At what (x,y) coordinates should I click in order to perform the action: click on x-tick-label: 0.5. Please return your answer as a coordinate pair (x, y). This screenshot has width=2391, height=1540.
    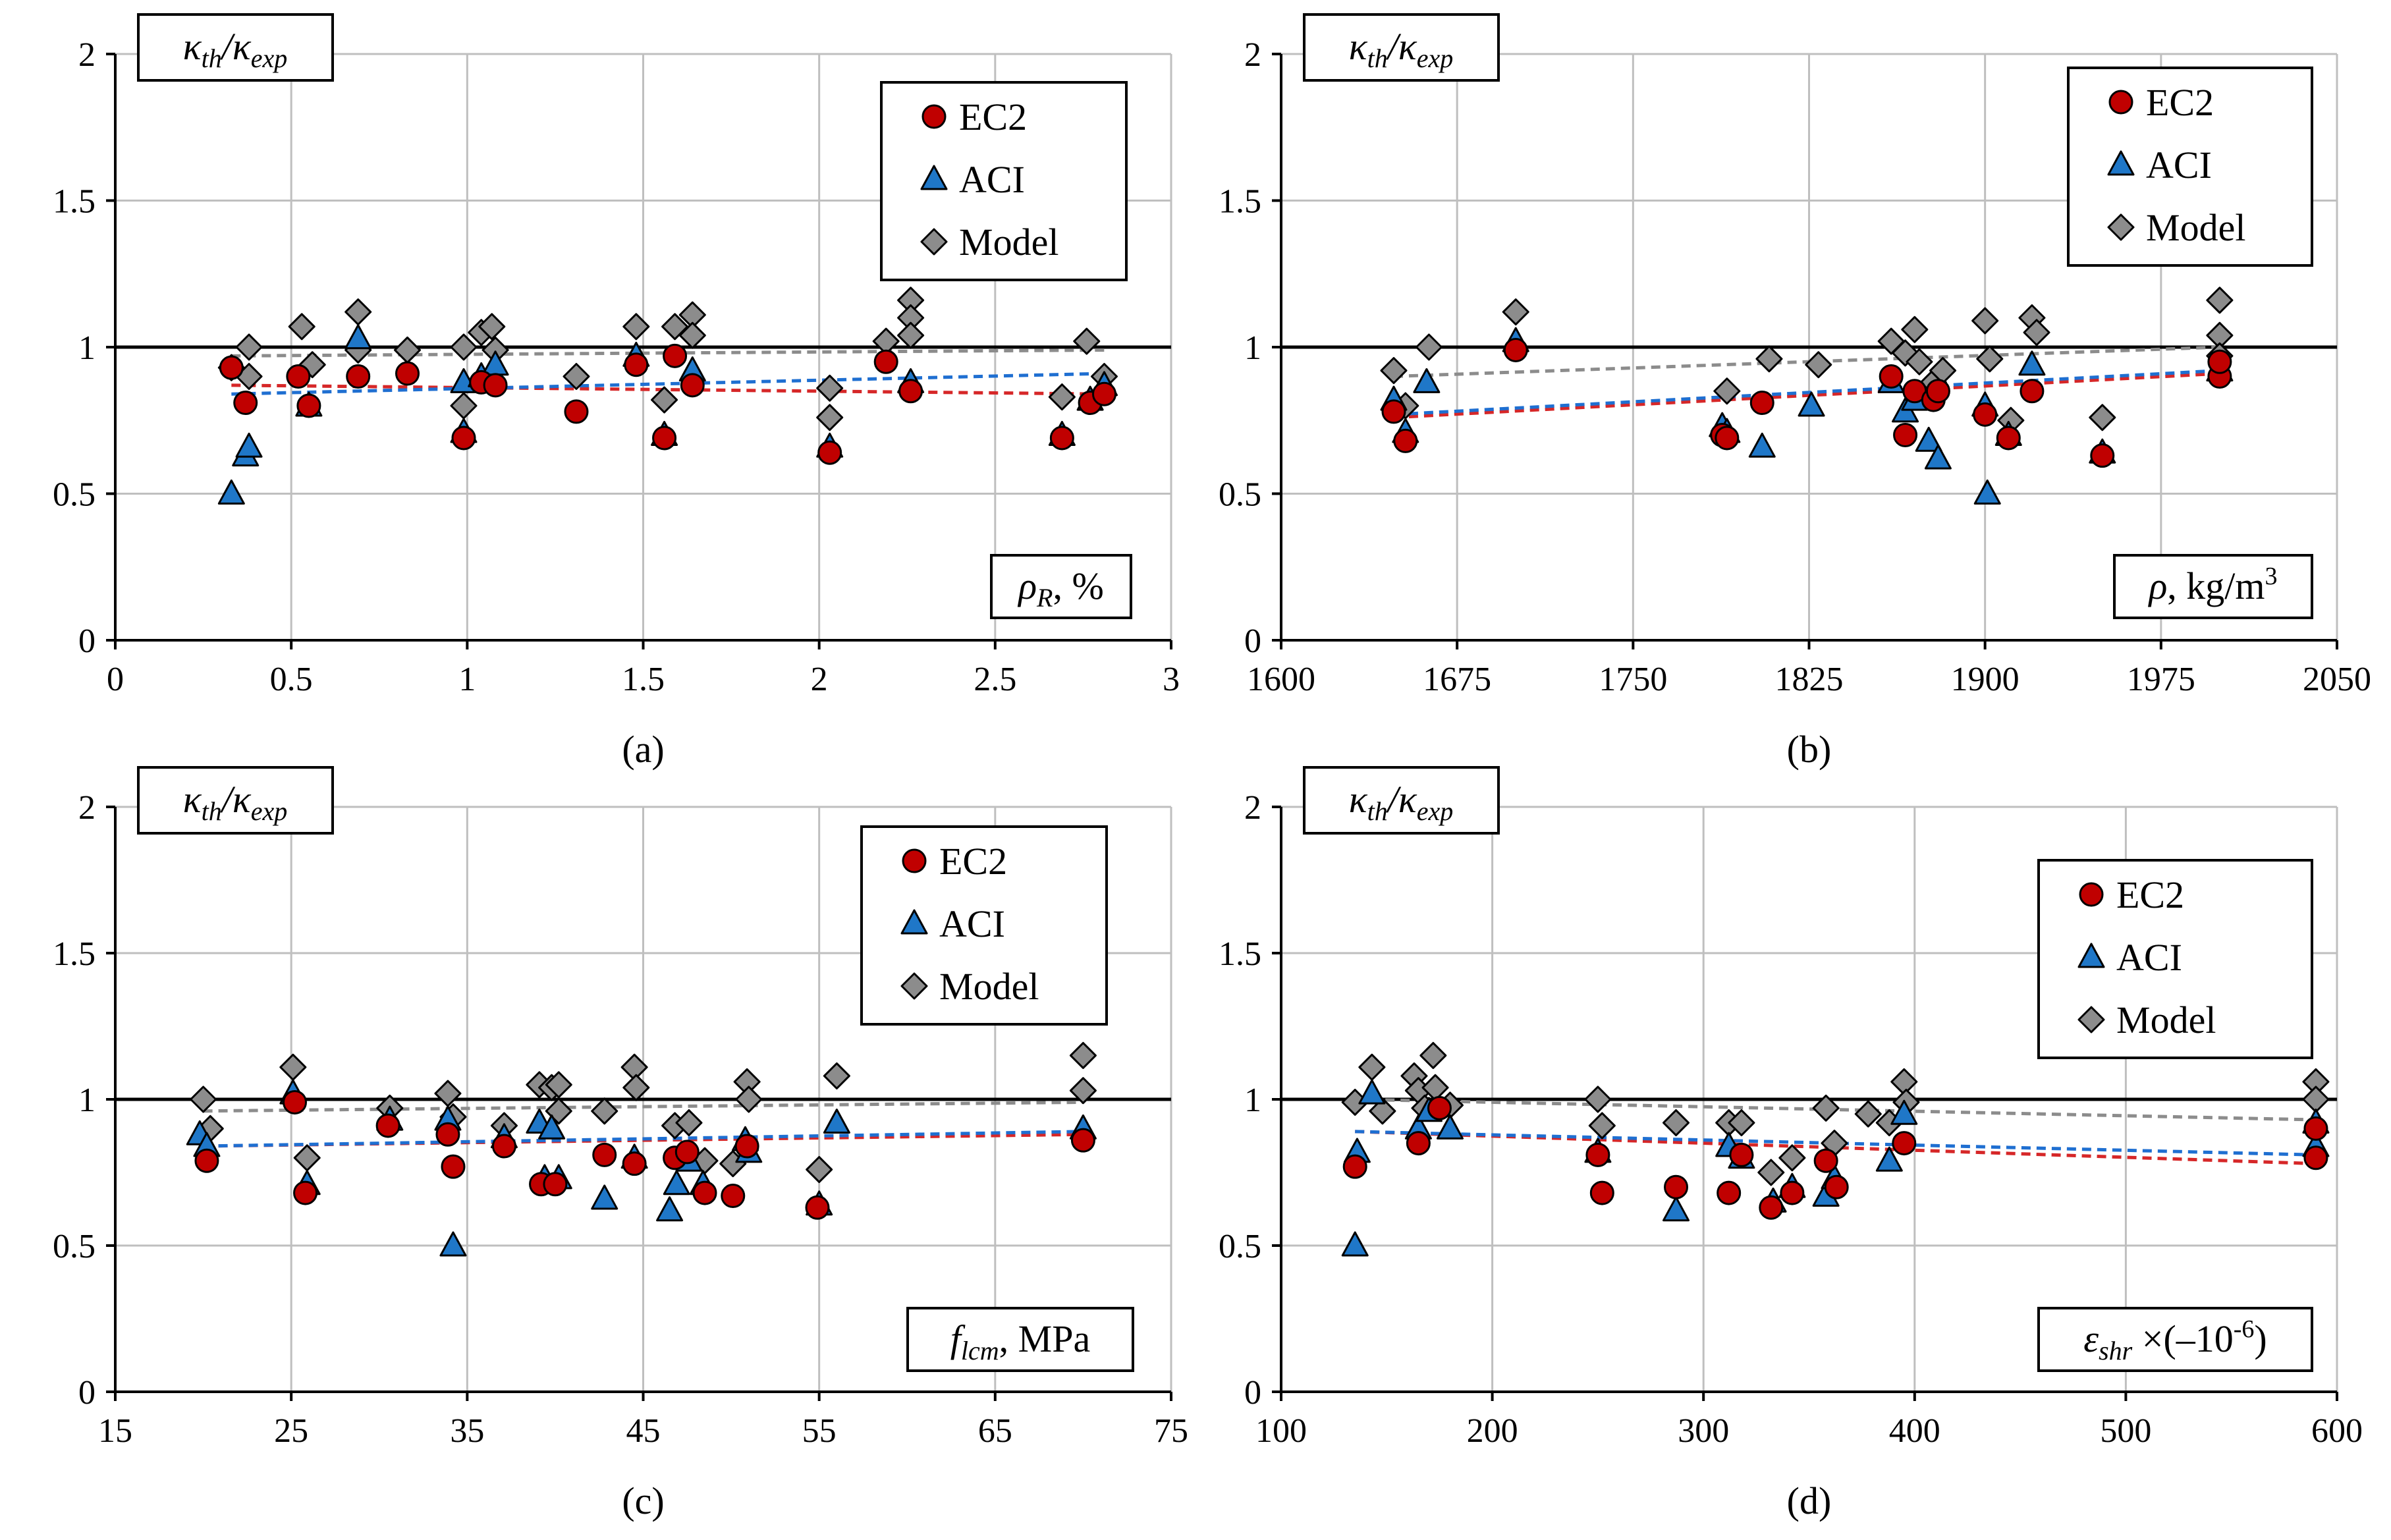
    Looking at the image, I should click on (291, 679).